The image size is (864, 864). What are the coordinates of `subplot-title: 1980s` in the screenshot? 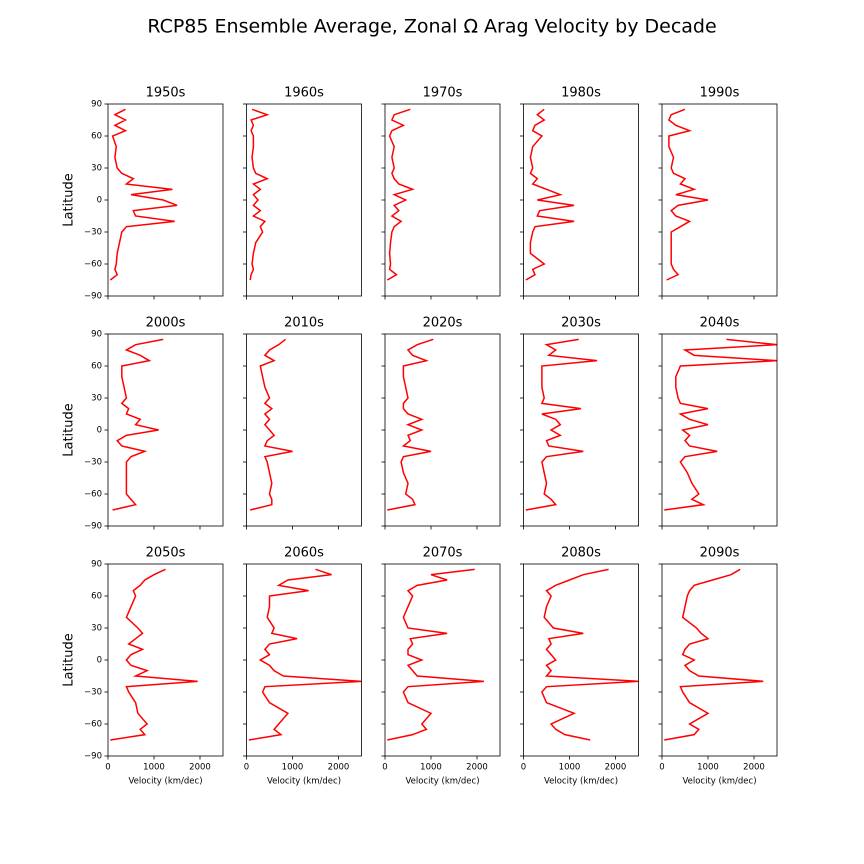 It's located at (581, 93).